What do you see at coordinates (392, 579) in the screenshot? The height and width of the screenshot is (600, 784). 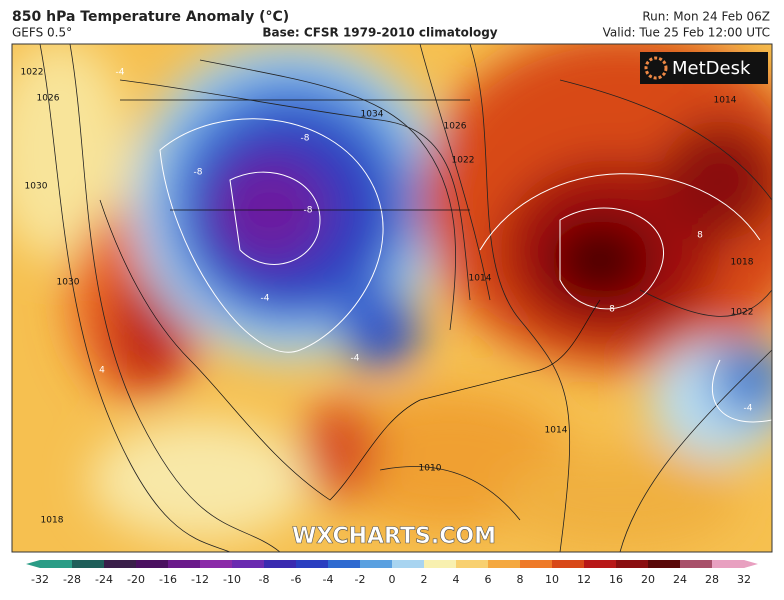 I see `colorbar-tick-label: 0` at bounding box center [392, 579].